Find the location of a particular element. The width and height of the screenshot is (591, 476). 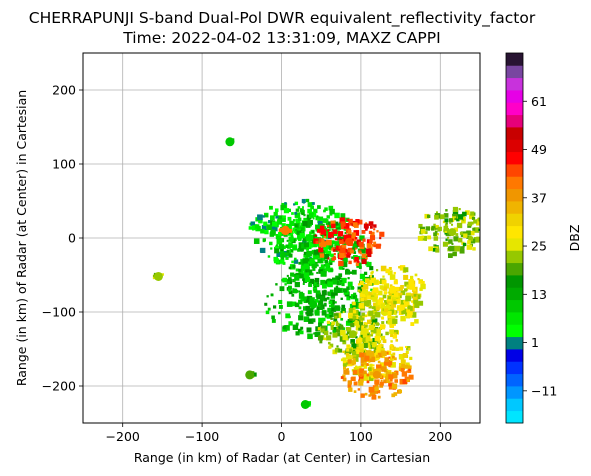

colorbar-tick-label: 61 is located at coordinates (539, 101).